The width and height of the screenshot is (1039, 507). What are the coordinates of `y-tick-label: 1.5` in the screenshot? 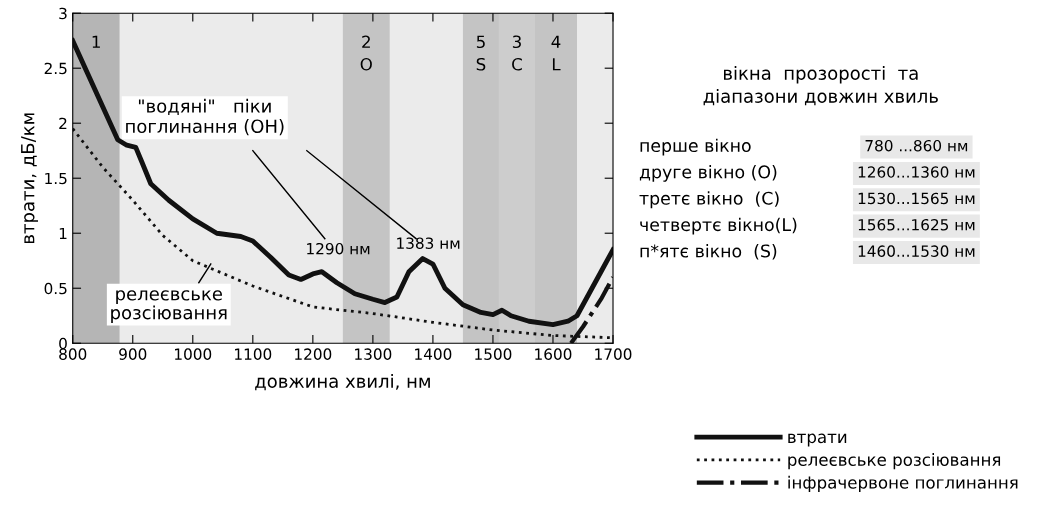 It's located at (56, 178).